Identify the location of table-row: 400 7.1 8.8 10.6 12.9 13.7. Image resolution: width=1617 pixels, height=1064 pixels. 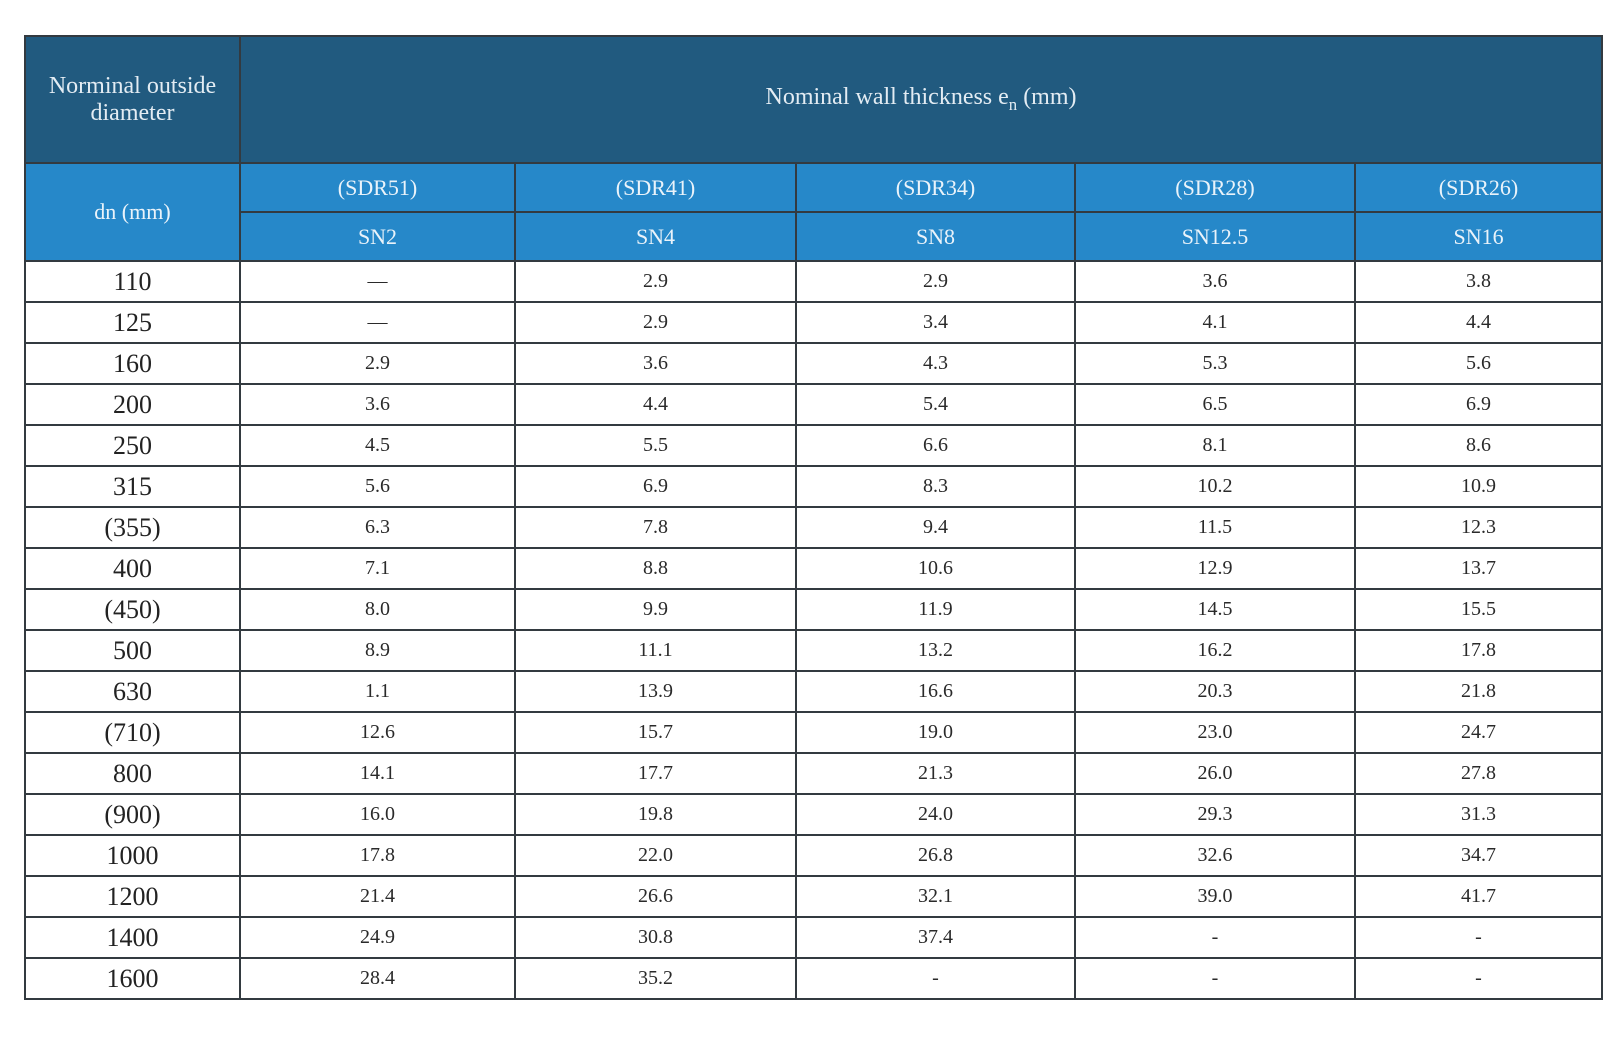
(814, 568).